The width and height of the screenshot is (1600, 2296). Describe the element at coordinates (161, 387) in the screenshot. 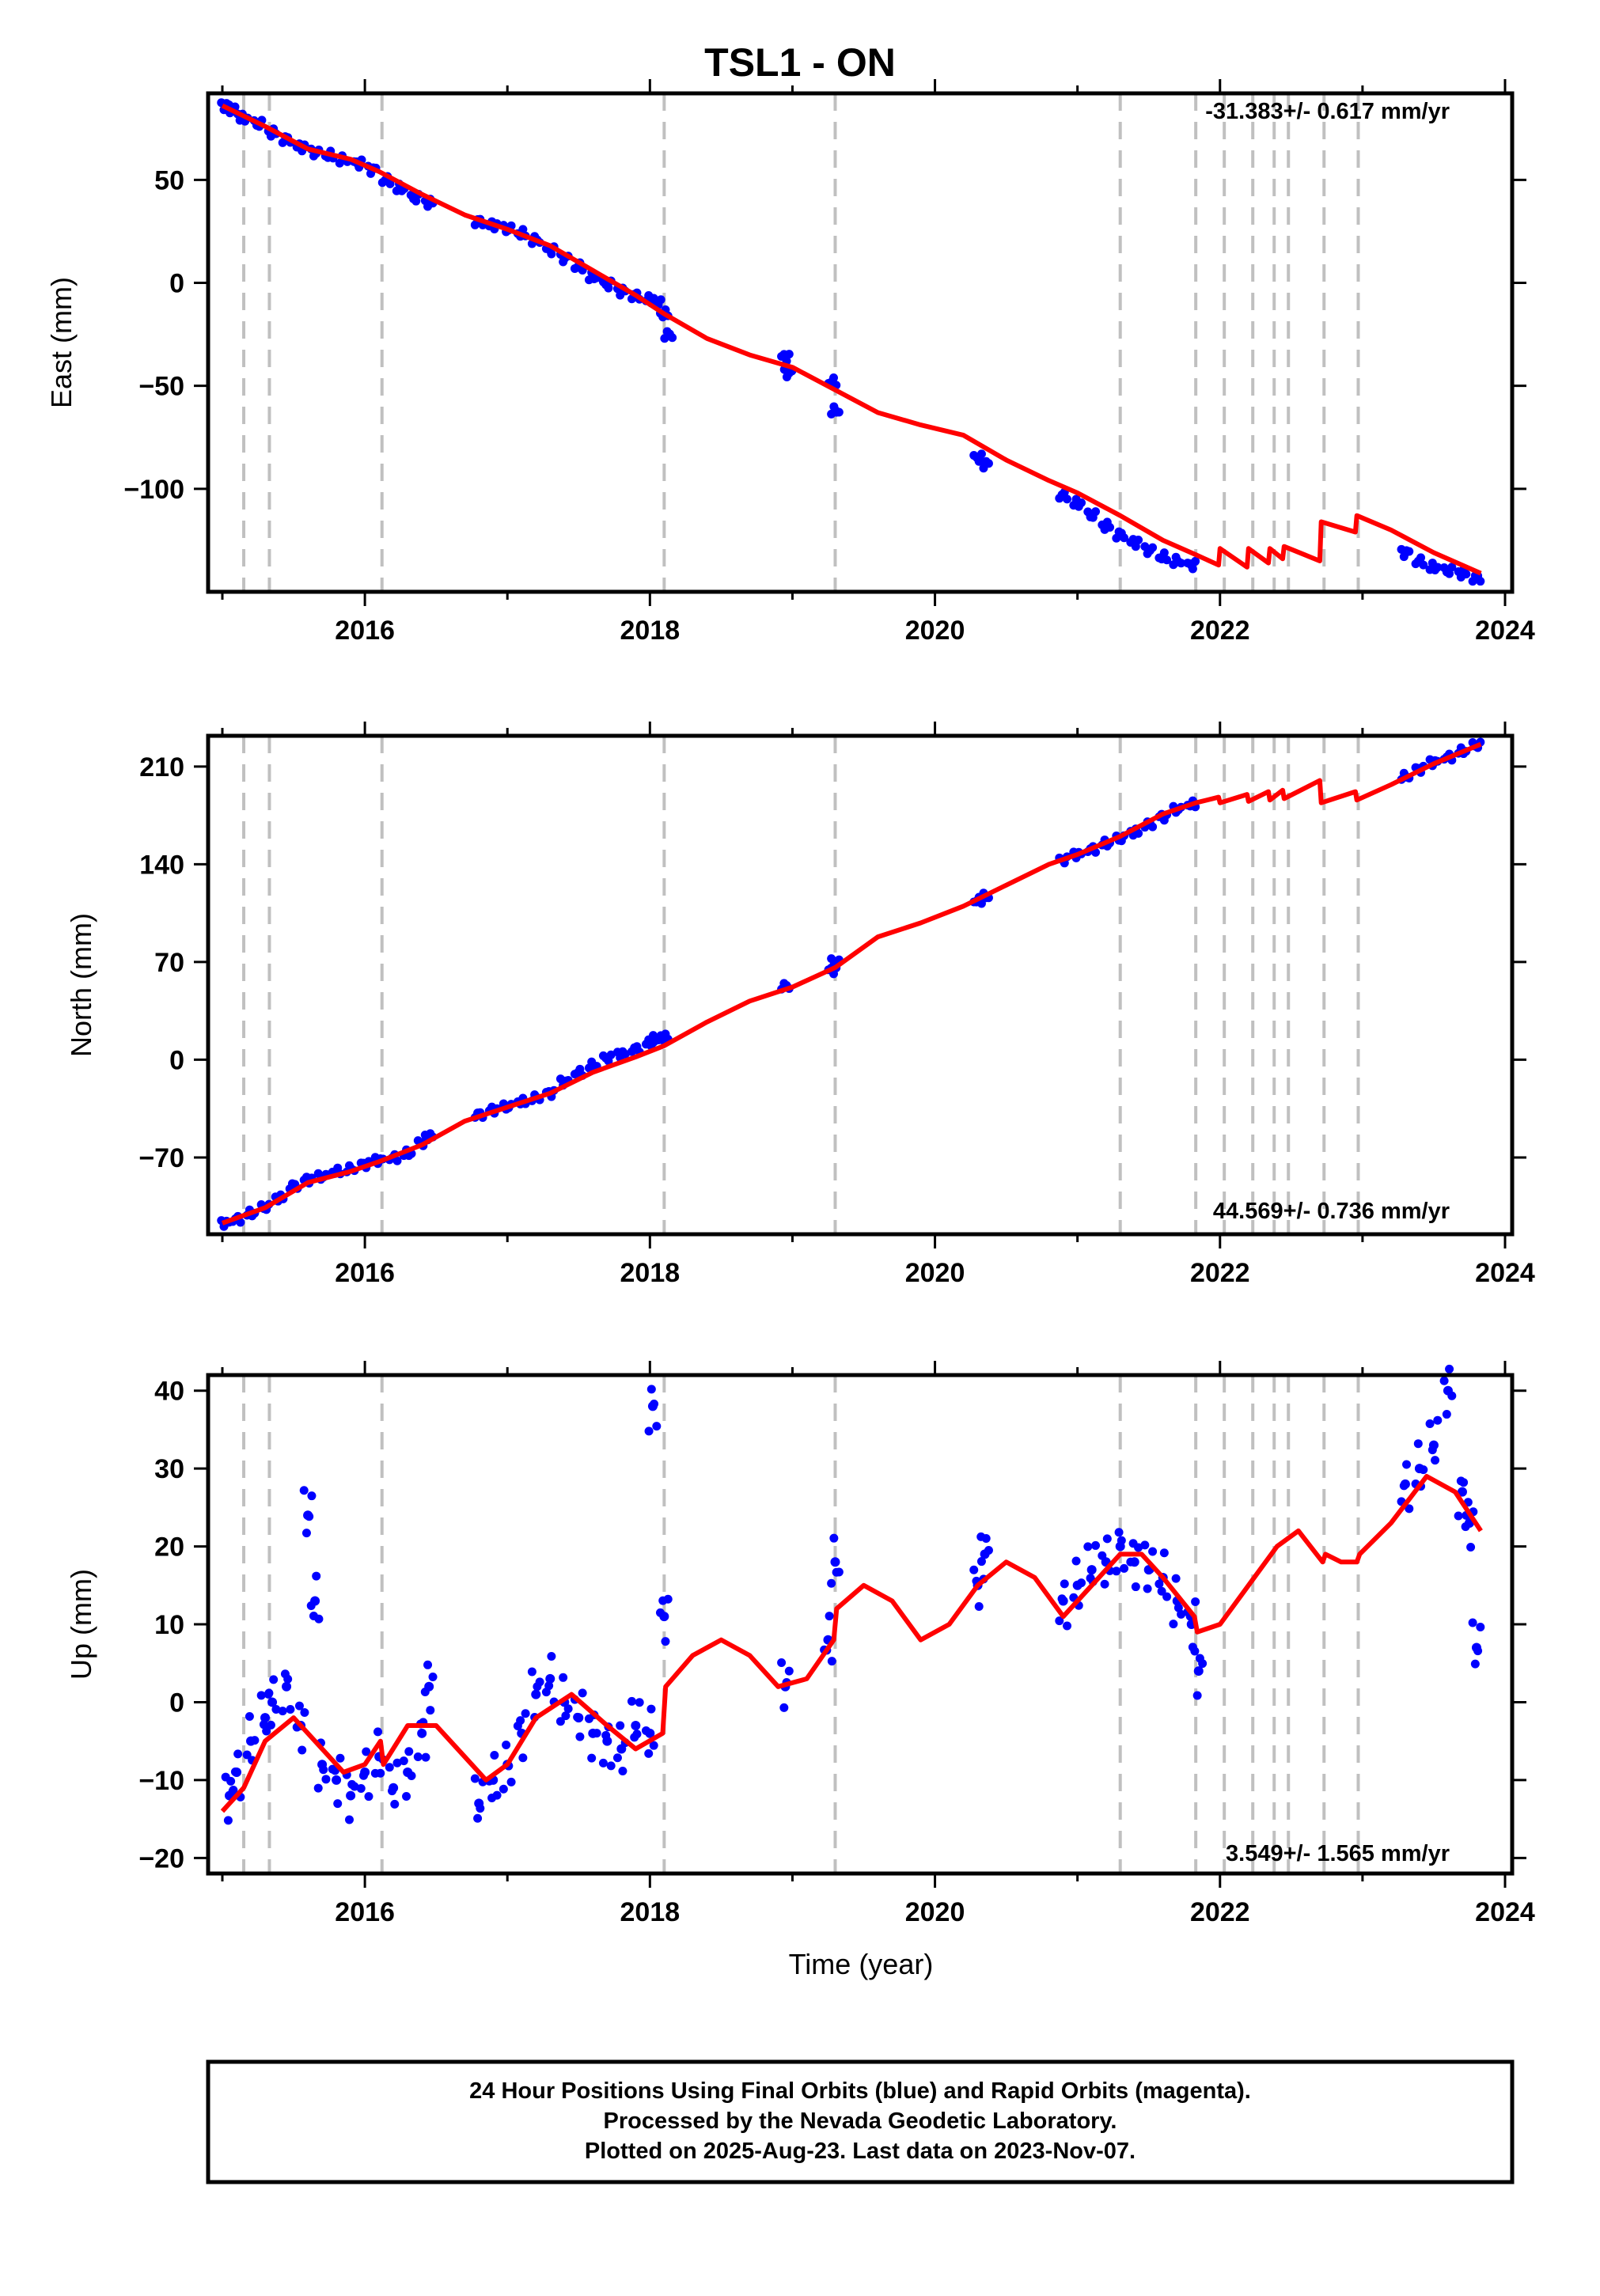

I see `y-tick-label: −50` at that location.